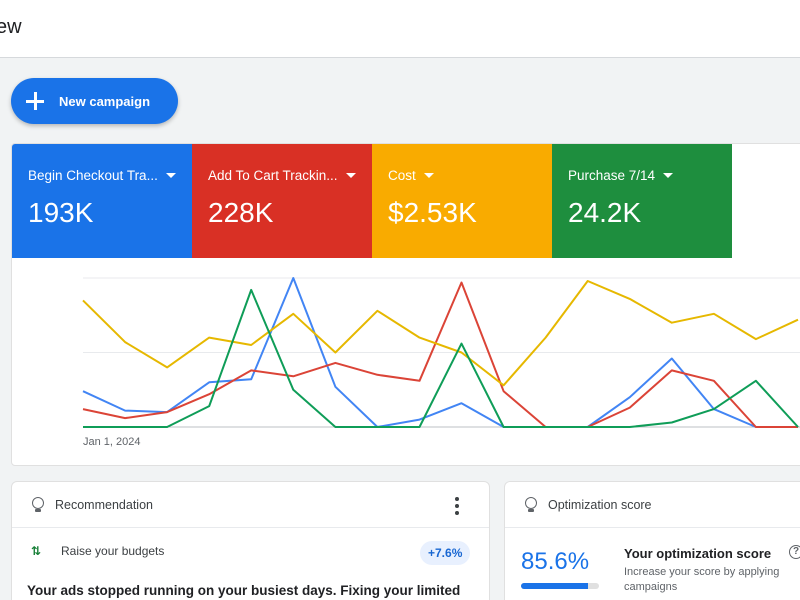  Describe the element at coordinates (432, 212) in the screenshot. I see `metric-value: $2.53K` at that location.